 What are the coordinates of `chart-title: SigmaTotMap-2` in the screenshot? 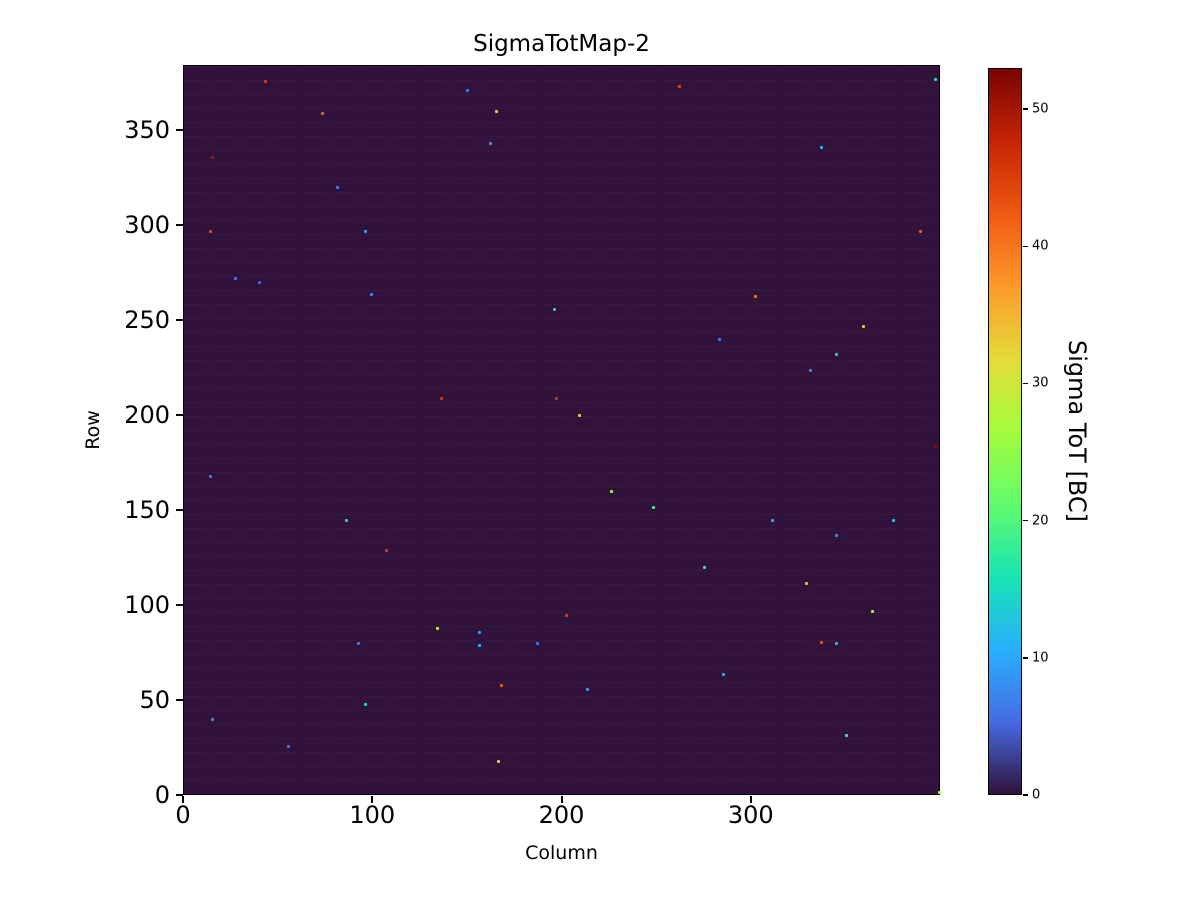 It's located at (561, 44).